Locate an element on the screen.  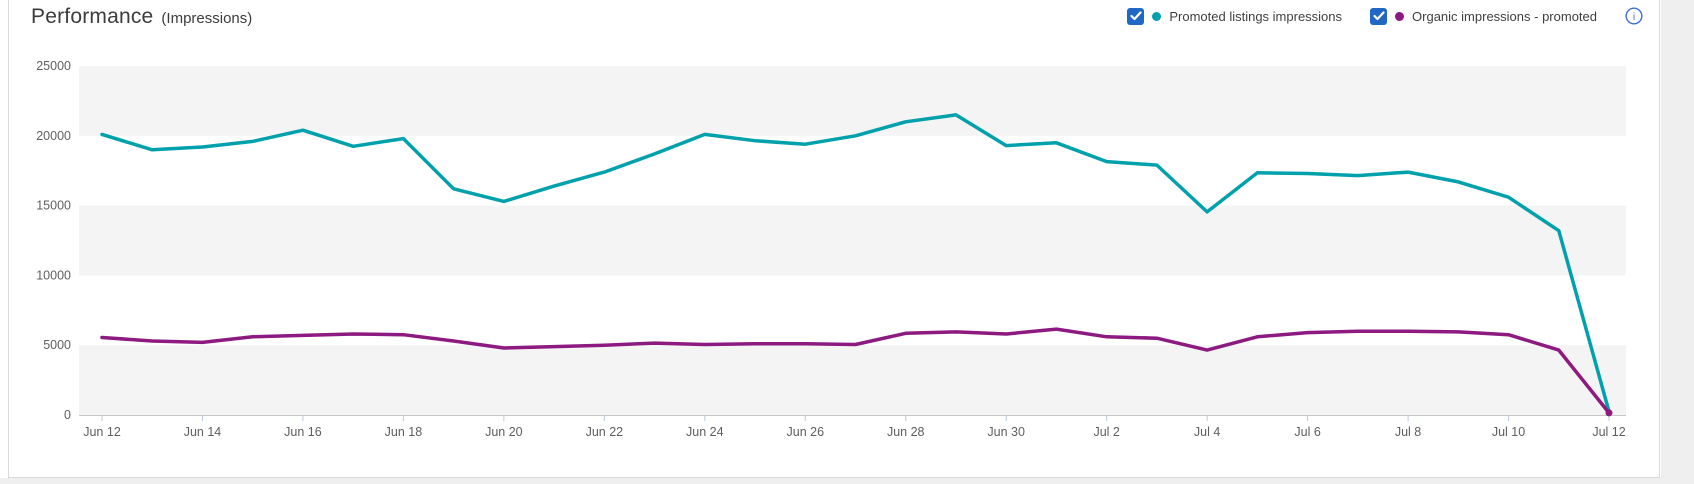
card-header: Performance (Impressions) is located at coordinates (141, 17).